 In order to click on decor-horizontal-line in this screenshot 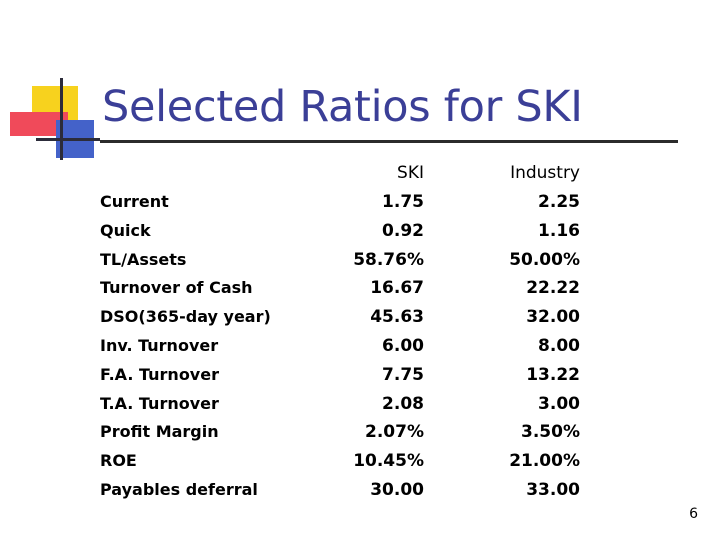, I will do `click(68, 139)`.